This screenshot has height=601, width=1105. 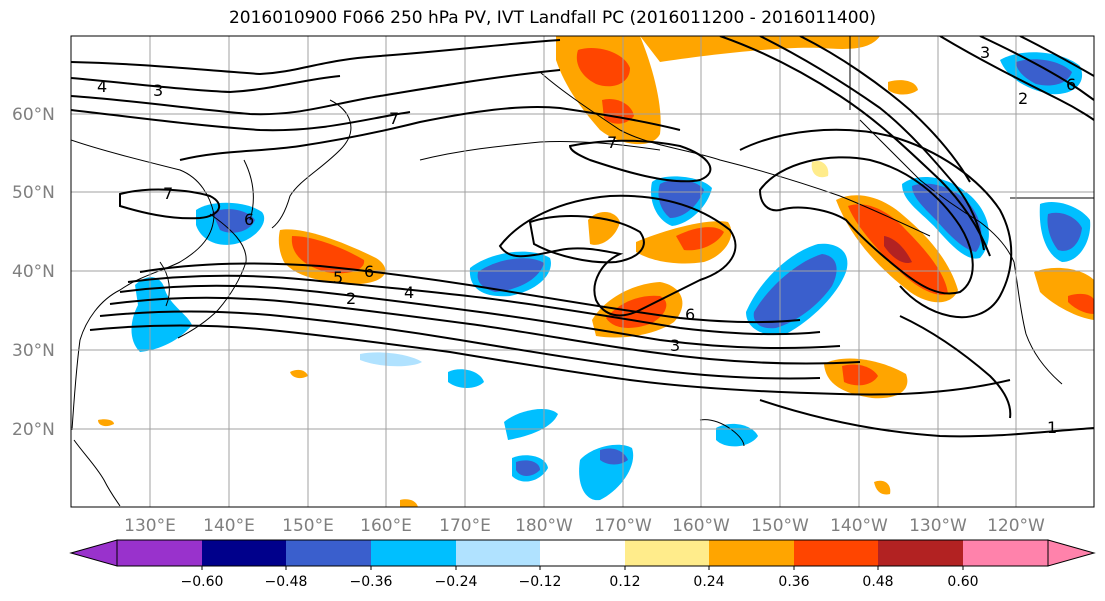 I want to click on colorbar-tick-label: −0.48, so click(x=286, y=582).